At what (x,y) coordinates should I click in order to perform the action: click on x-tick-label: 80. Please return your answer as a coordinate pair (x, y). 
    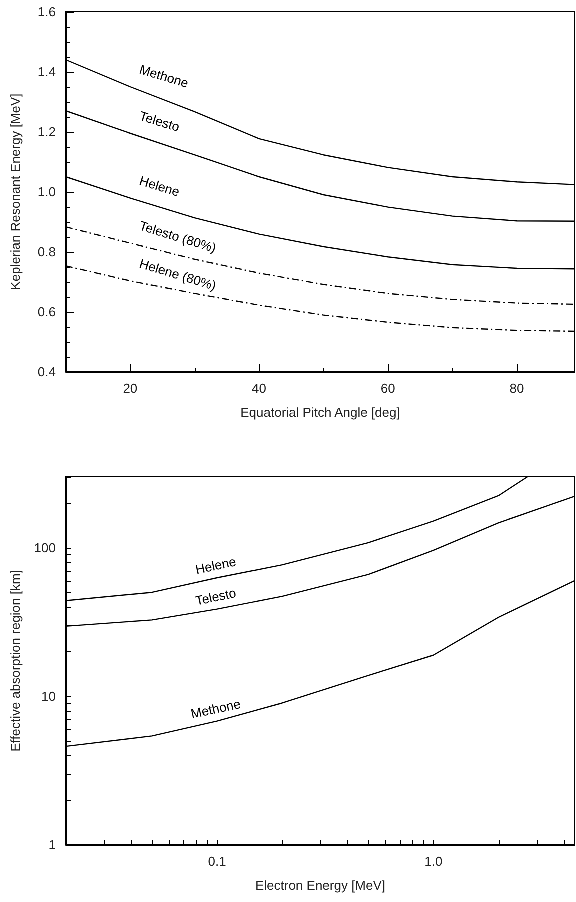
    Looking at the image, I should click on (517, 388).